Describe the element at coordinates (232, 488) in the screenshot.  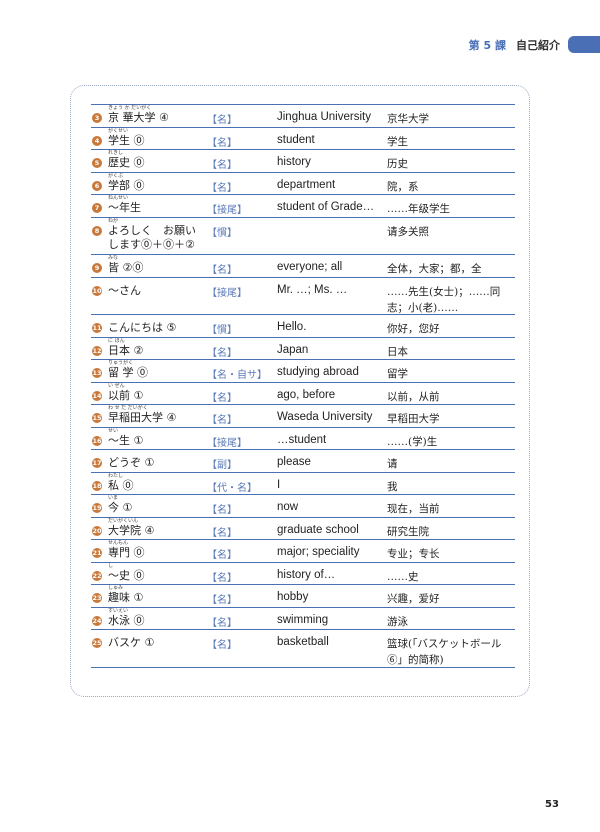
I see `part-of-speech: 【代・名】` at that location.